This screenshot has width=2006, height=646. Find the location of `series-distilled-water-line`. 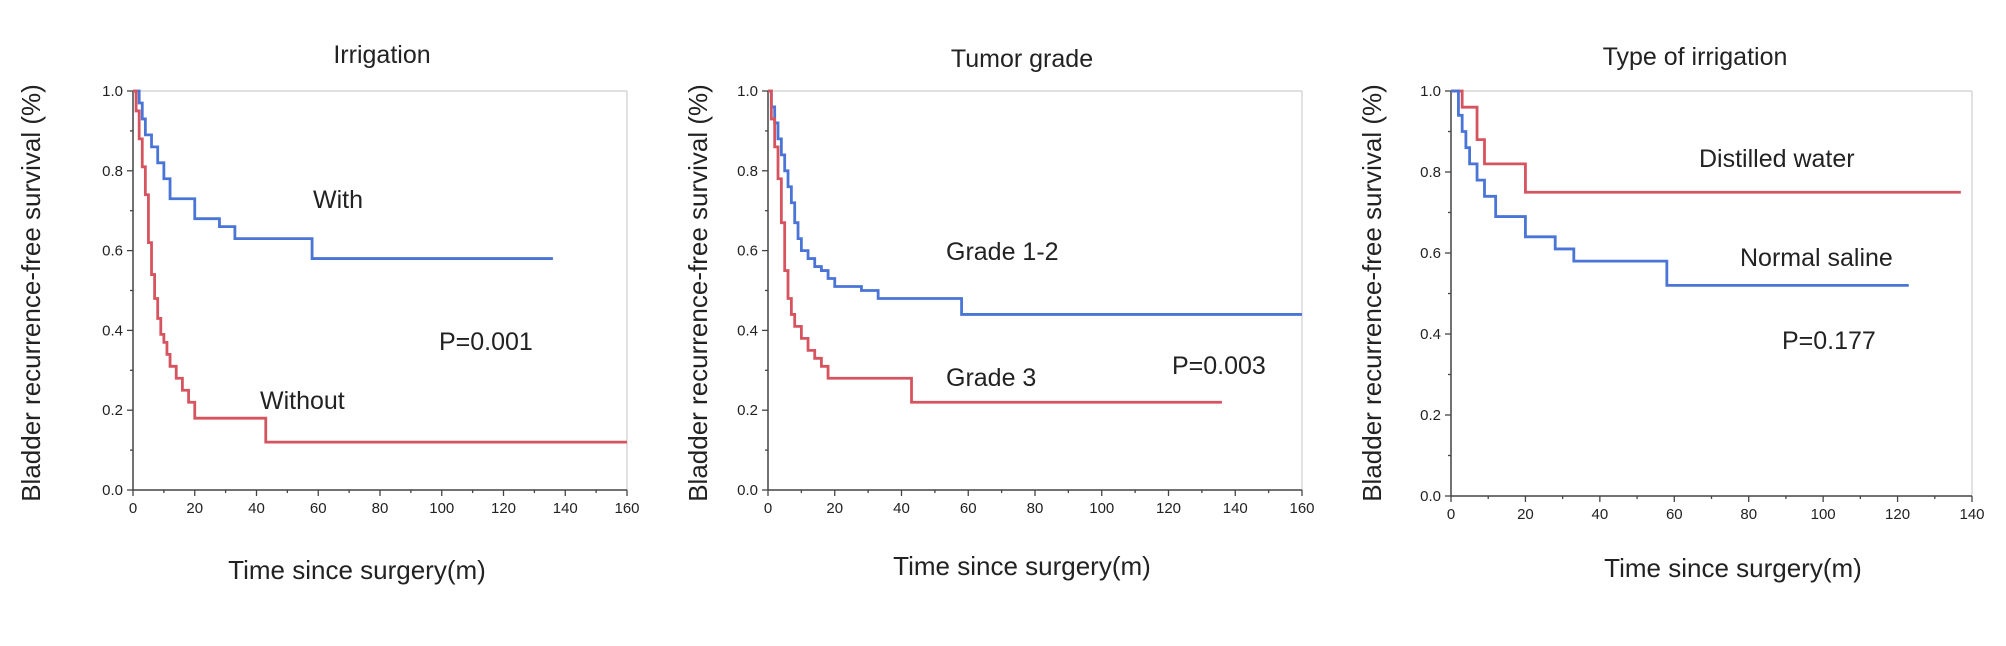

series-distilled-water-line is located at coordinates (1706, 141).